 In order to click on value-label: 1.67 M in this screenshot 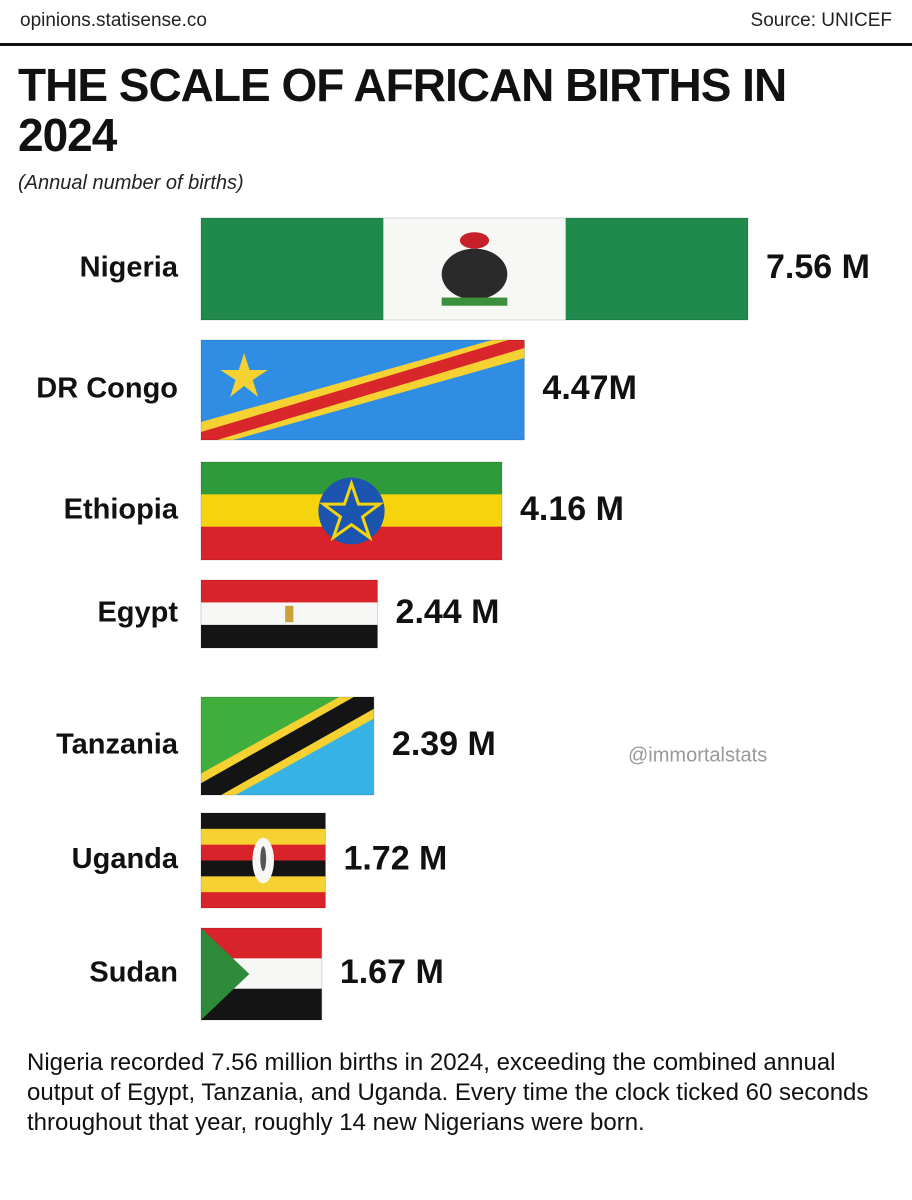, I will do `click(392, 972)`.